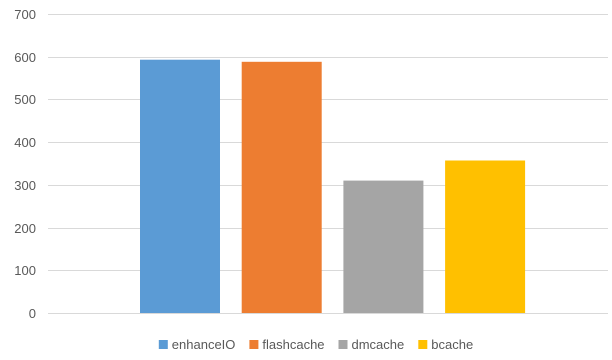  Describe the element at coordinates (25, 14) in the screenshot. I see `y-tick-label: 700` at that location.